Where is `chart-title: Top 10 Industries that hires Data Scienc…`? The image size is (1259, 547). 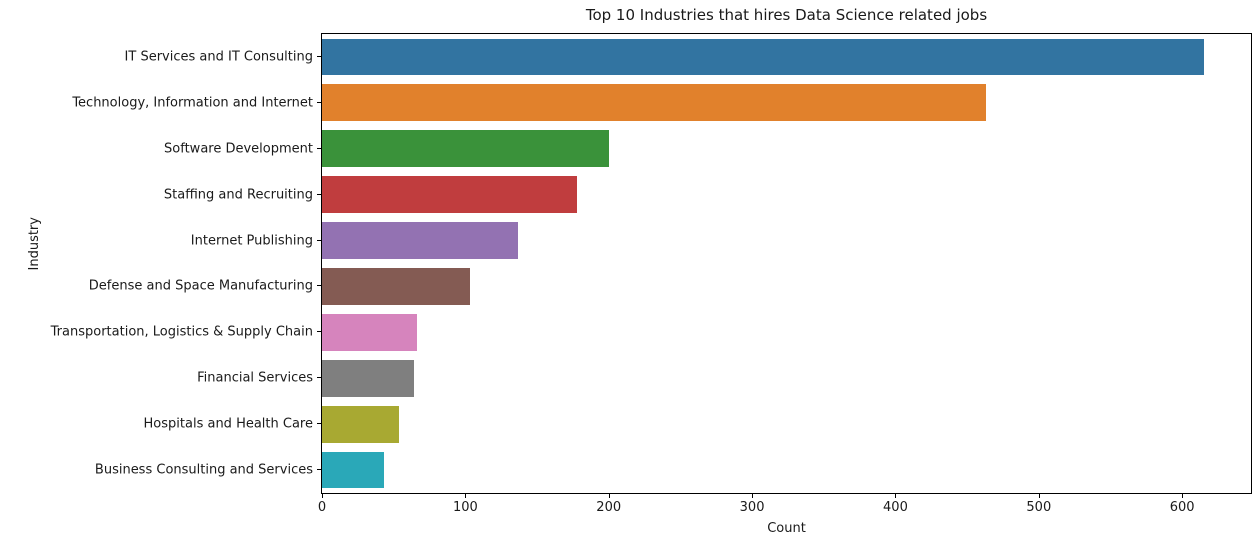 chart-title: Top 10 Industries that hires Data Scienc… is located at coordinates (786, 15).